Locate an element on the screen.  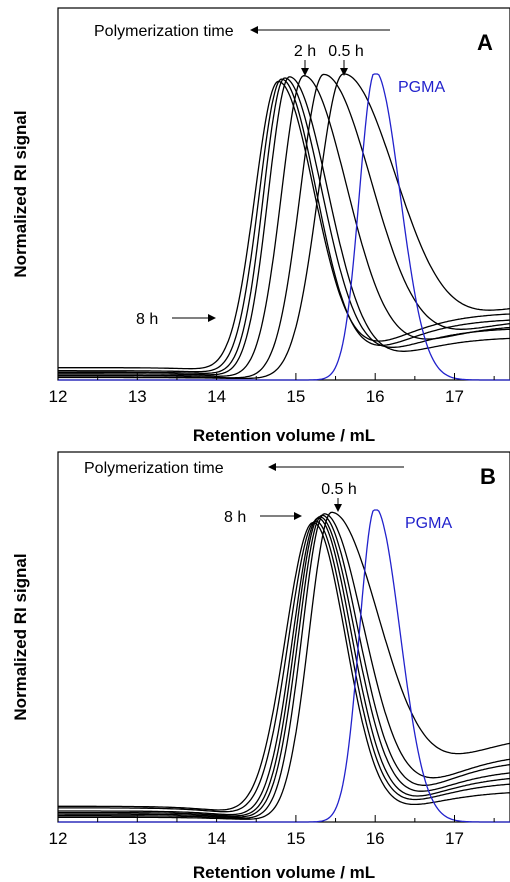
panel-a-y-axis-label: Normalized RI signal is located at coordinates (20, 193).